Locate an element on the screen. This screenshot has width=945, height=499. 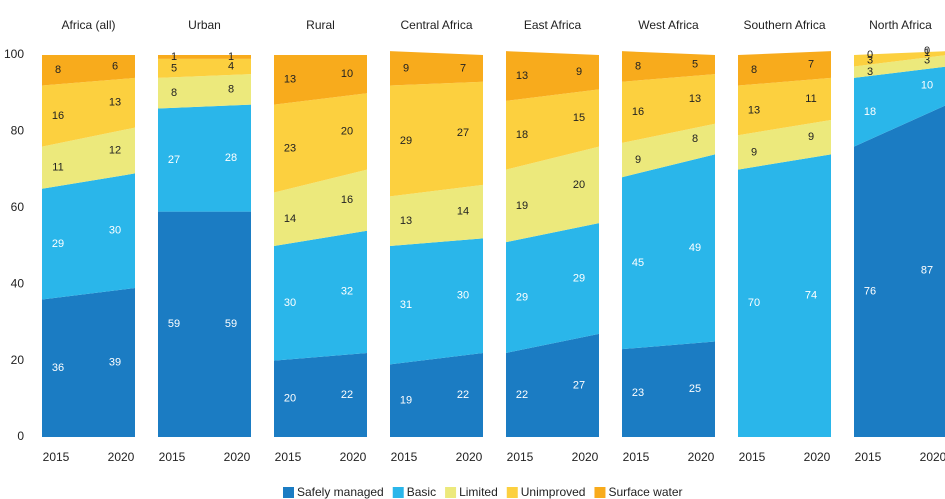
data-label: 87 is located at coordinates (927, 271).